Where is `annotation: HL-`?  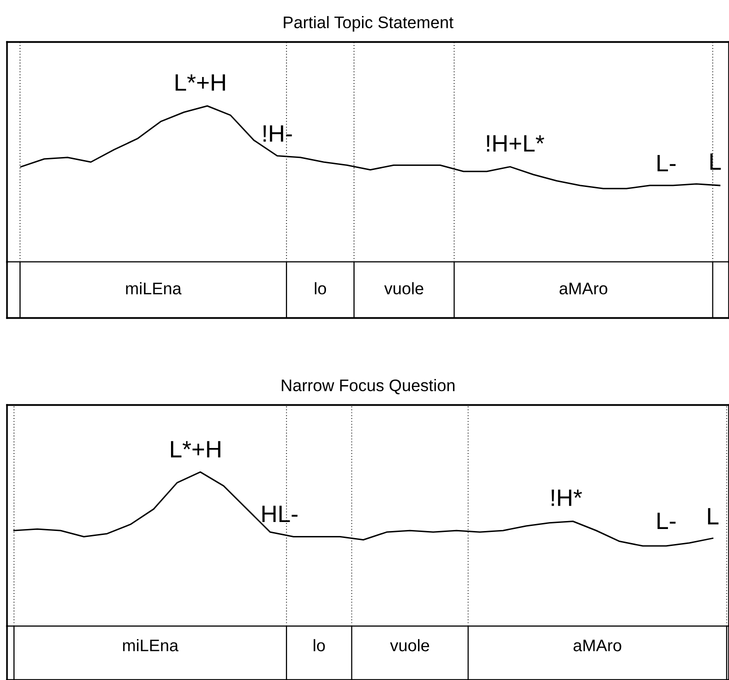
annotation: HL- is located at coordinates (280, 514).